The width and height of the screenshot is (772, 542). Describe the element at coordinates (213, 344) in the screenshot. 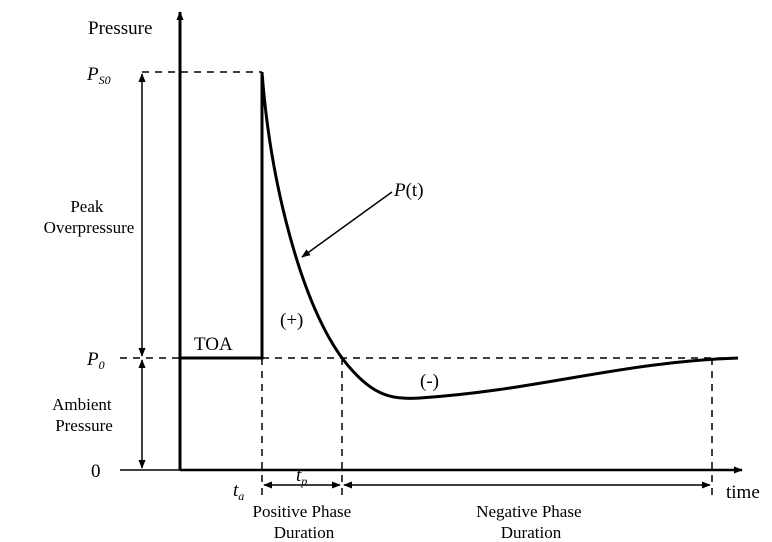

I see `toa-label: TOA` at that location.